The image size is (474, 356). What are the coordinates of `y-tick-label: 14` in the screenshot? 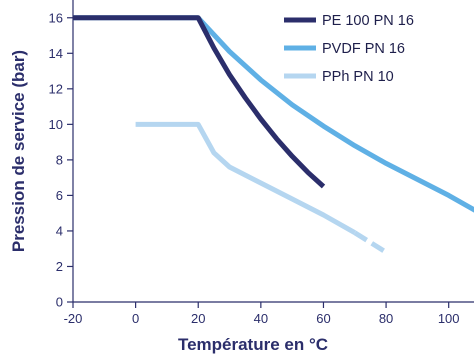 It's located at (56, 53).